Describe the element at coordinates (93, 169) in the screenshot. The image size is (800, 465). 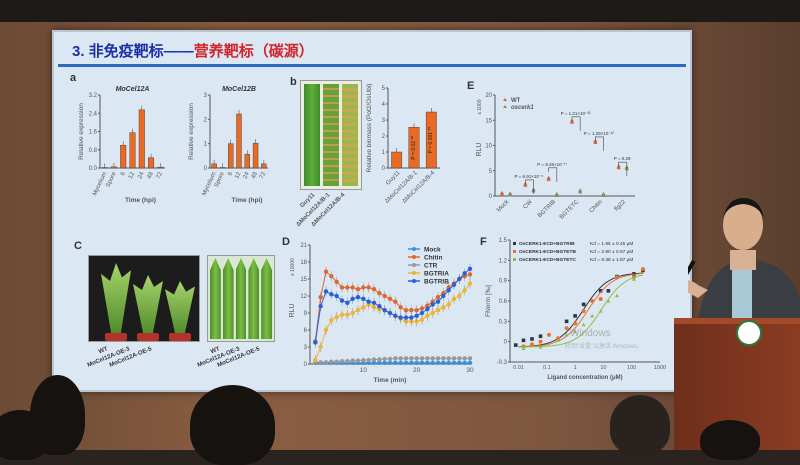
I see `y-tick-label: 0.0` at that location.